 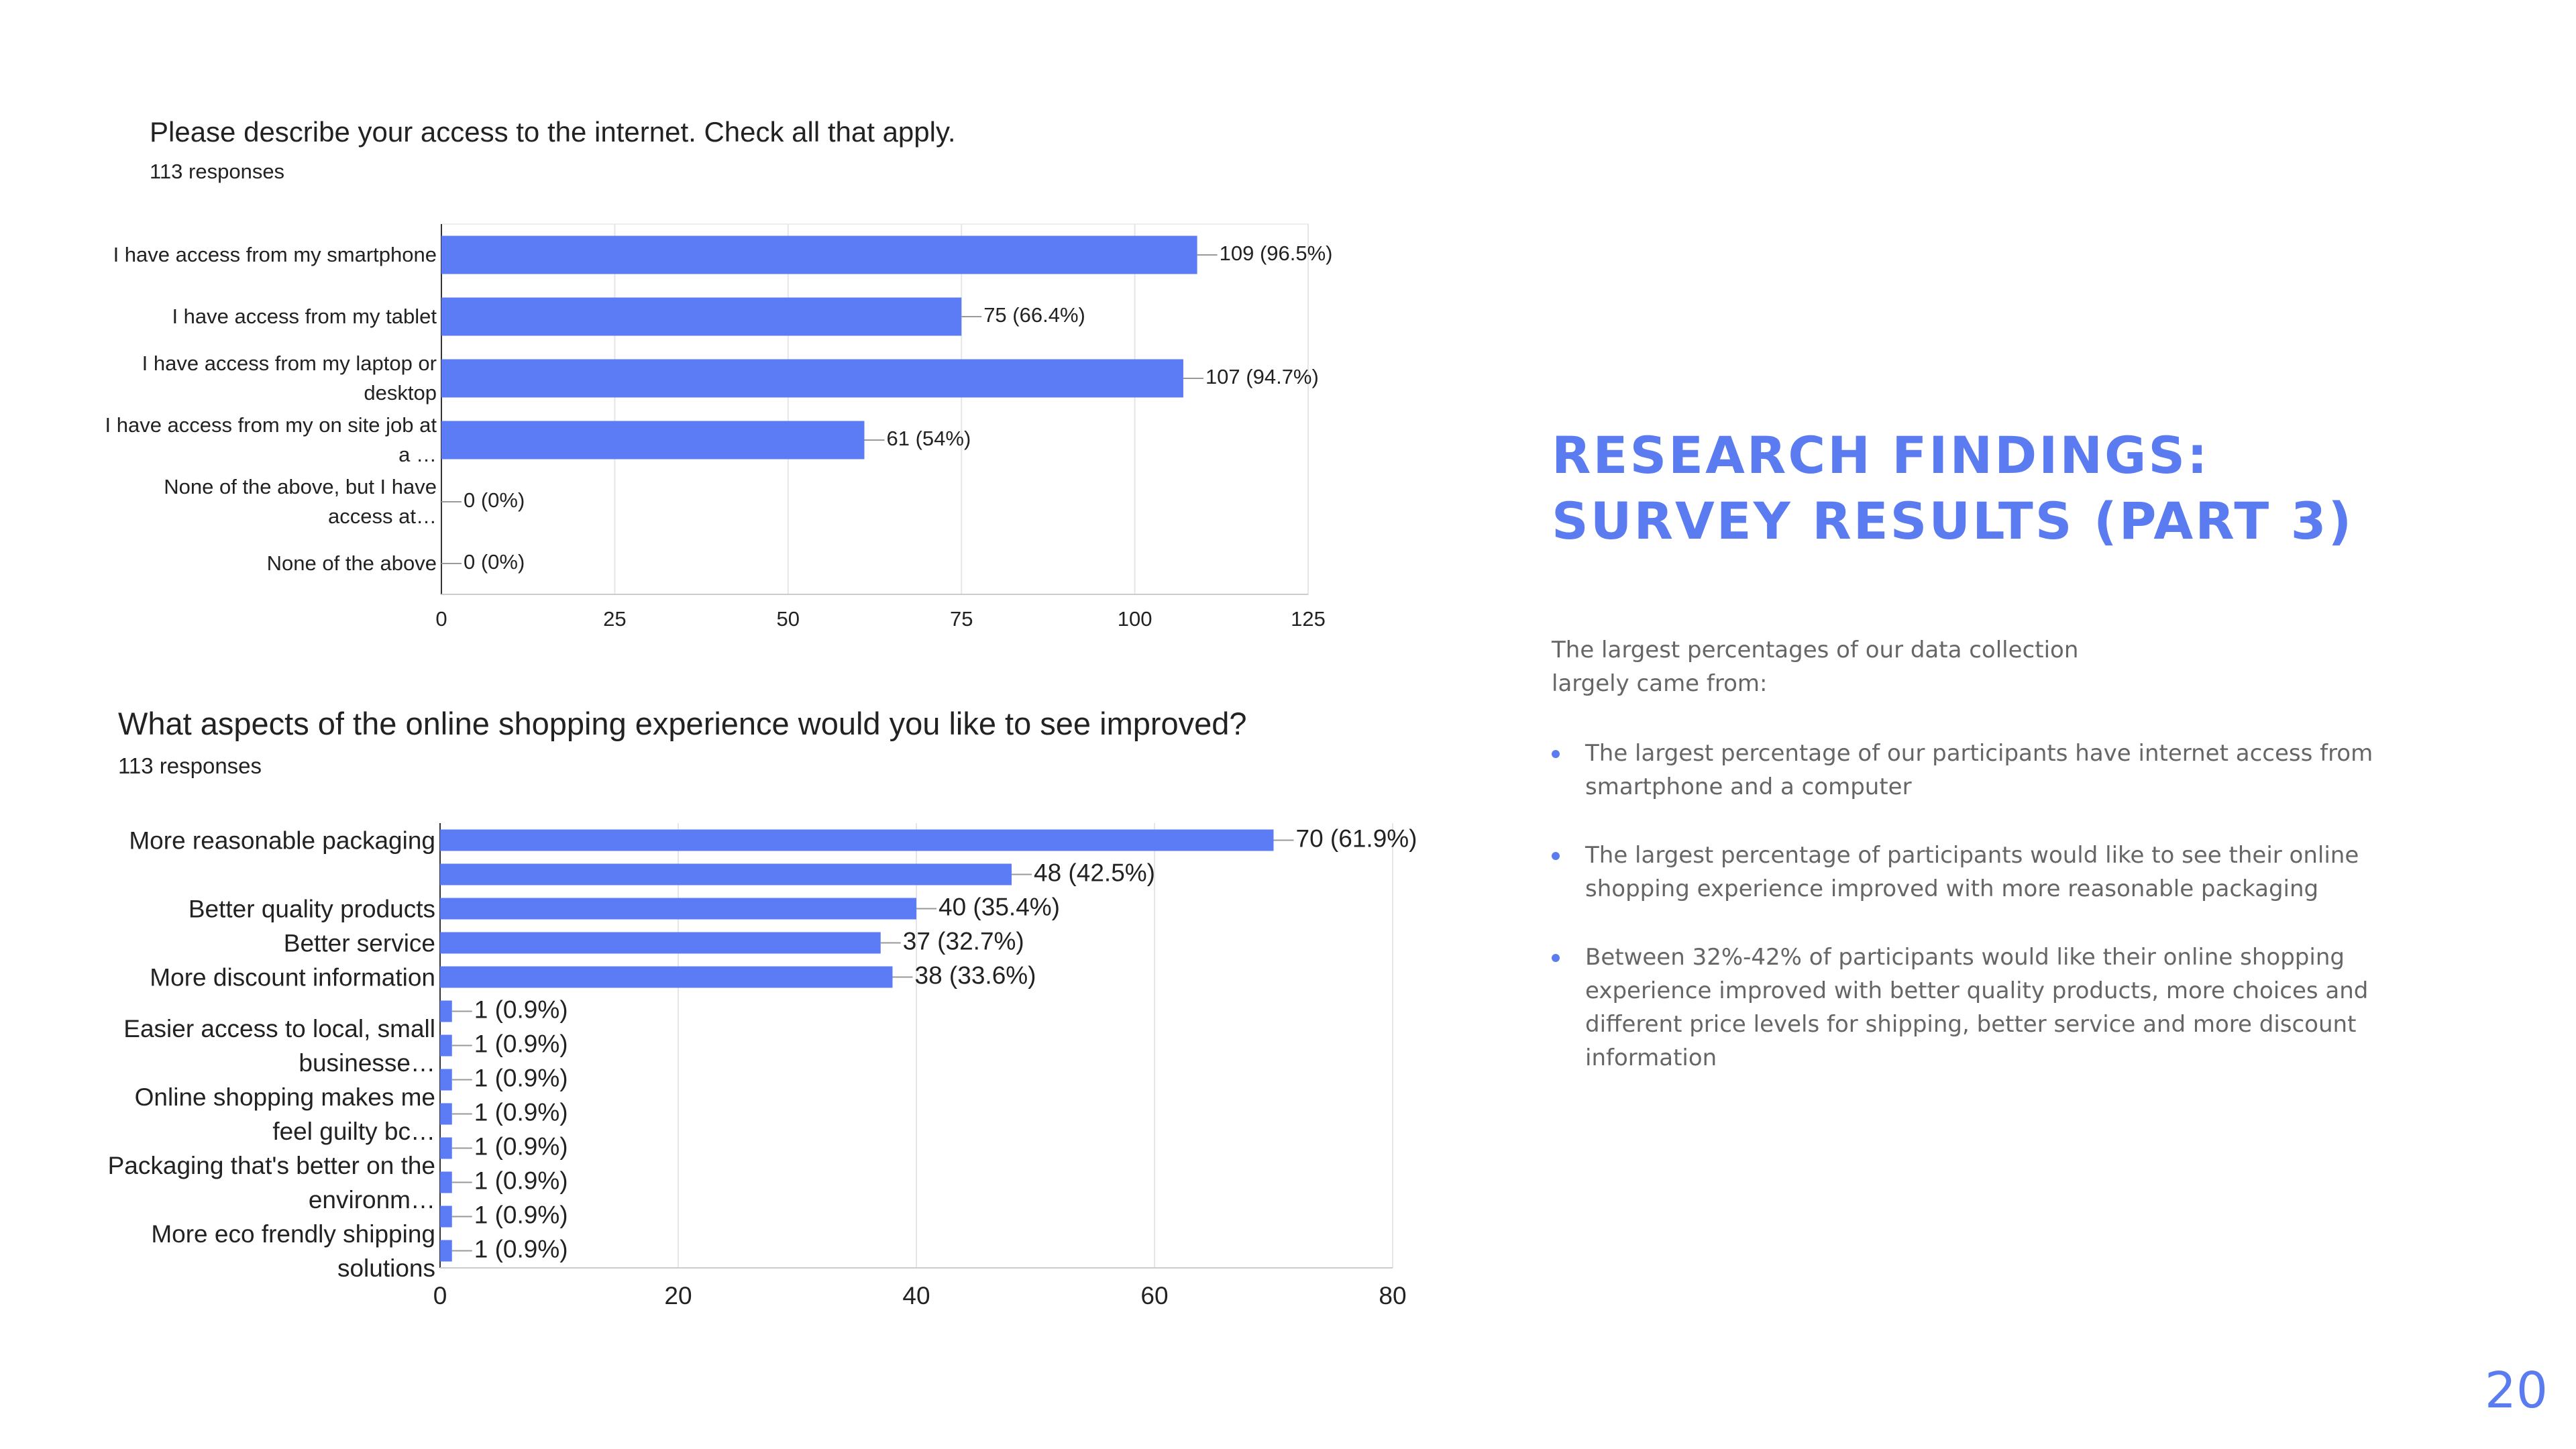 What do you see at coordinates (678, 1295) in the screenshot?
I see `x-tick-label: 20` at bounding box center [678, 1295].